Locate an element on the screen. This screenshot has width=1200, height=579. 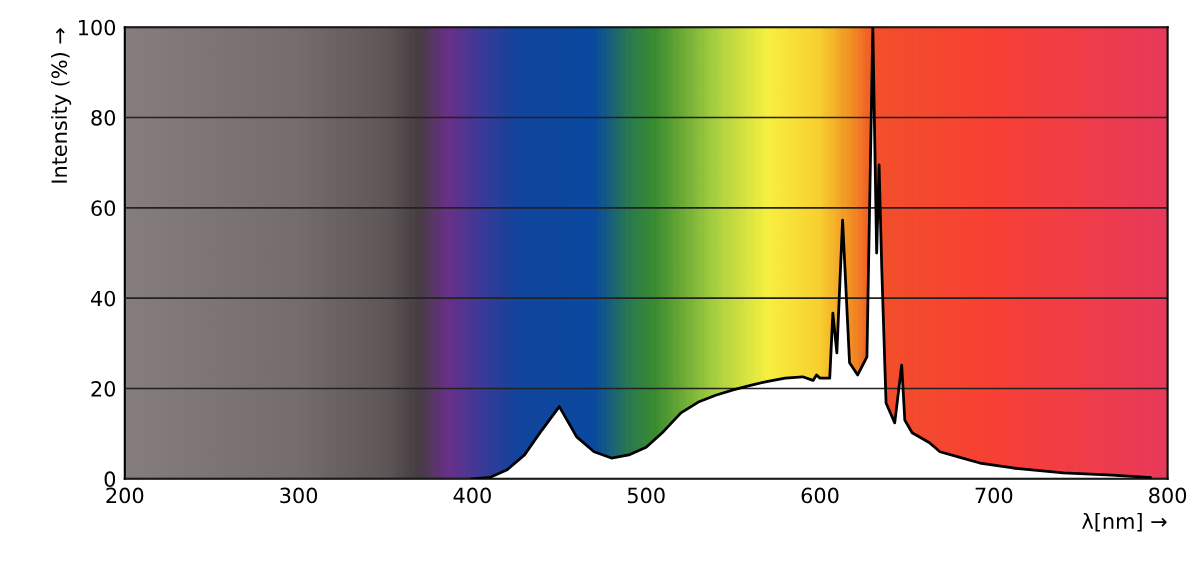
y-tick-label: 20 is located at coordinates (103, 388).